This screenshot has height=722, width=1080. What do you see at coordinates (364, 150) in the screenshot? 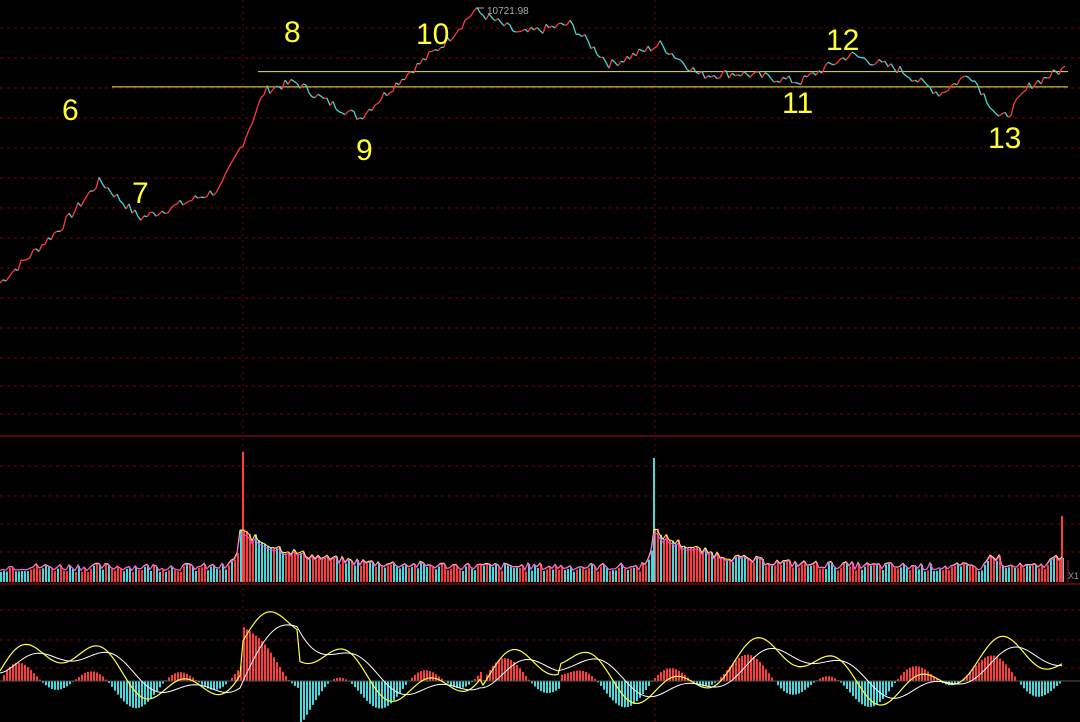
I see `wave-label-9: 9` at bounding box center [364, 150].